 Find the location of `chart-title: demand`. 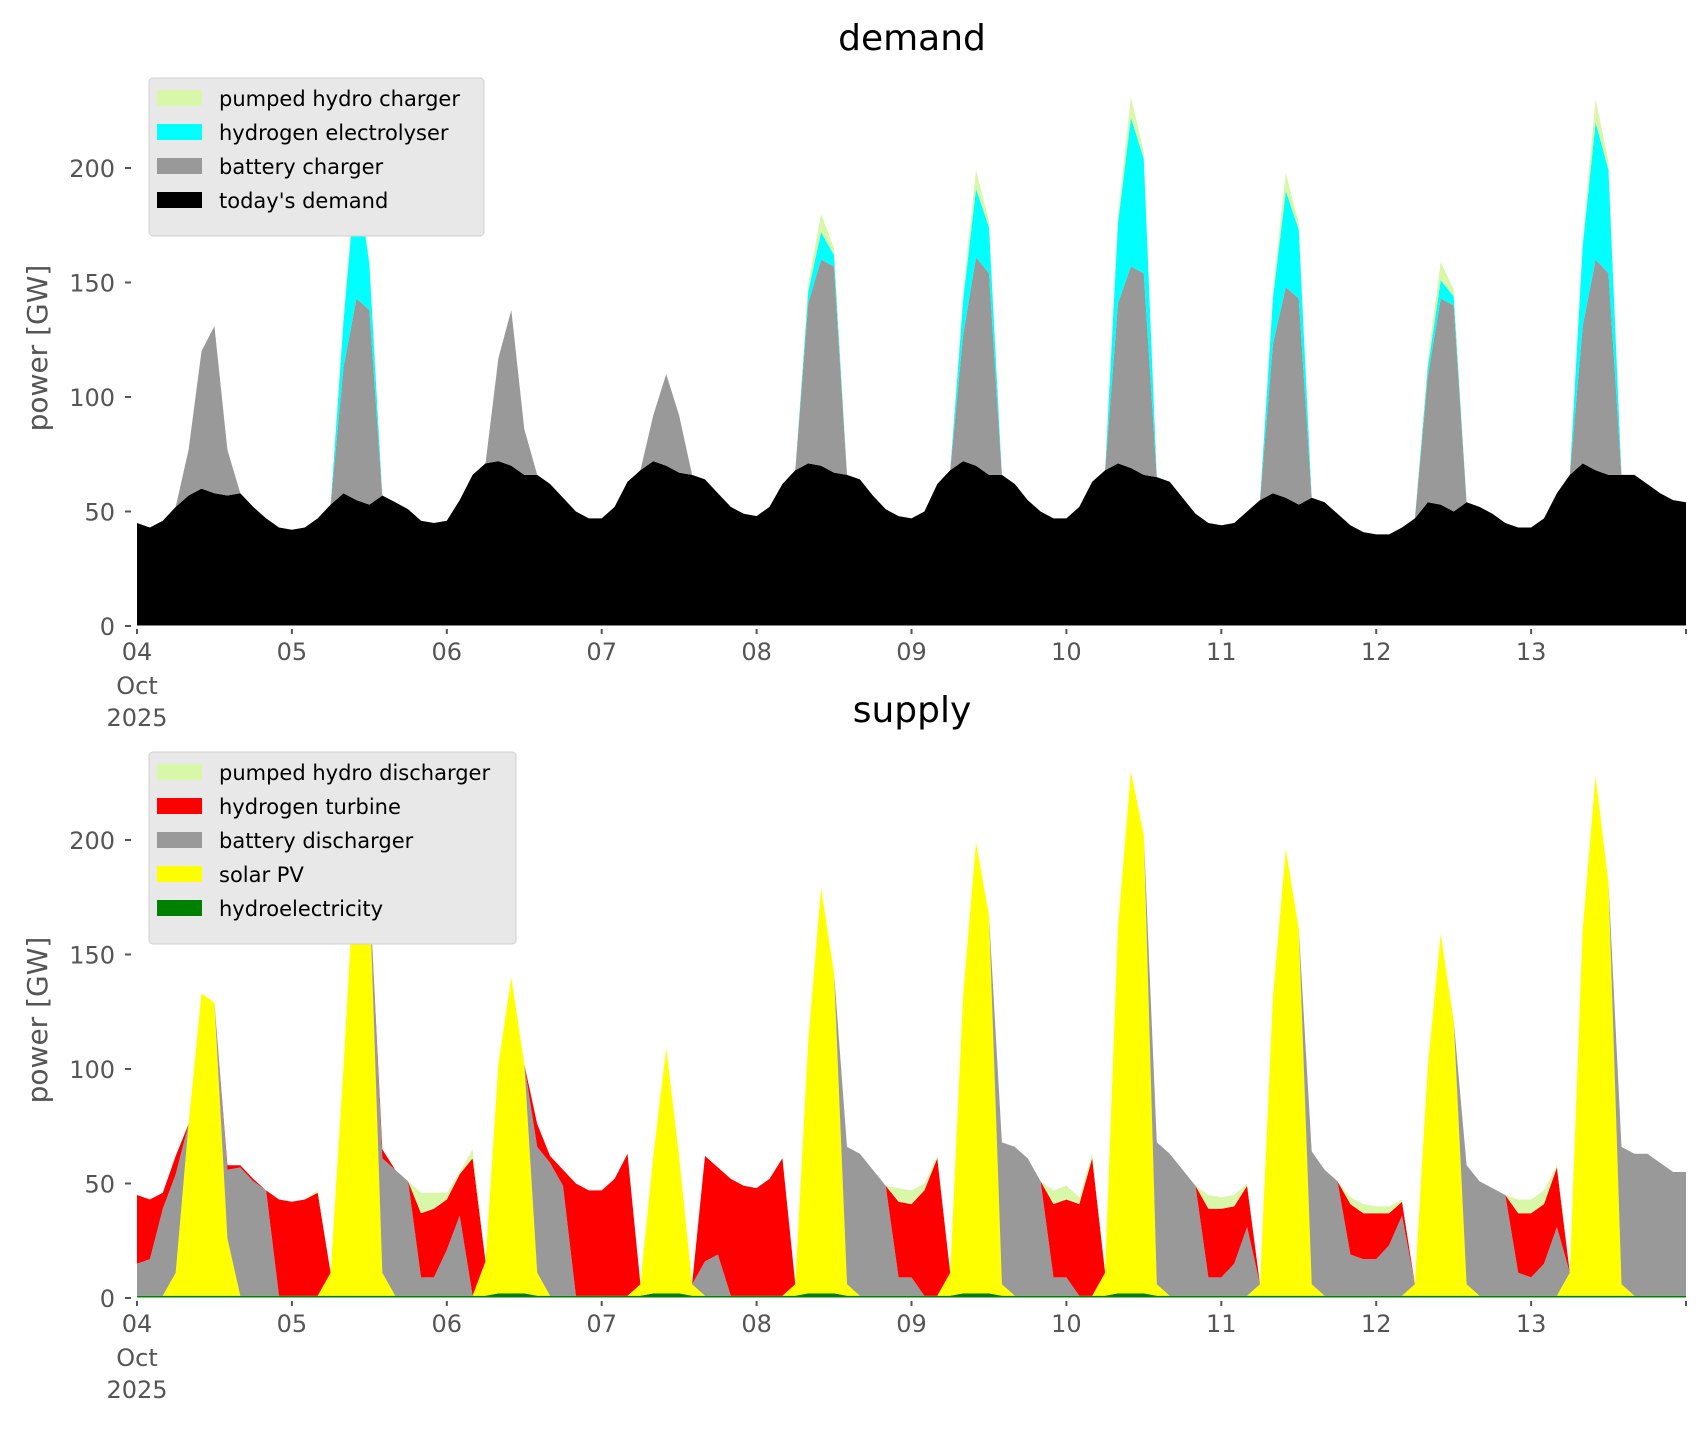

chart-title: demand is located at coordinates (912, 38).